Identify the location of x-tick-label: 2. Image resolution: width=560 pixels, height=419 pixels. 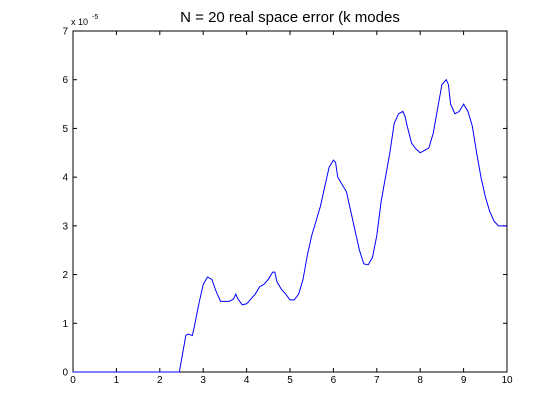
(160, 380).